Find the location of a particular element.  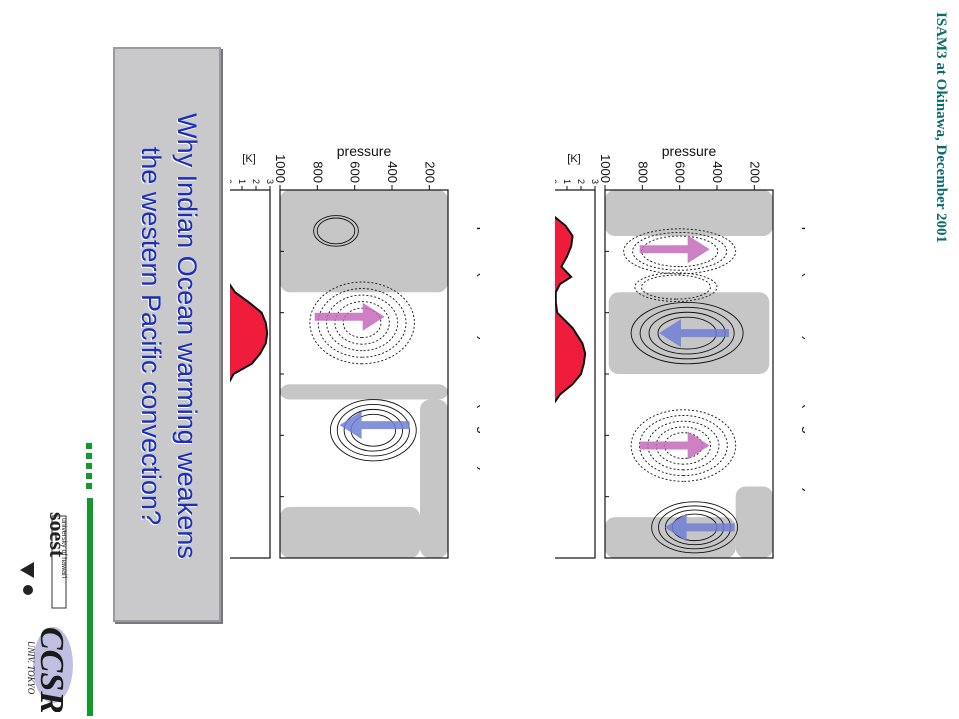

b-strip-ylabel: [K] is located at coordinates (573, 159).